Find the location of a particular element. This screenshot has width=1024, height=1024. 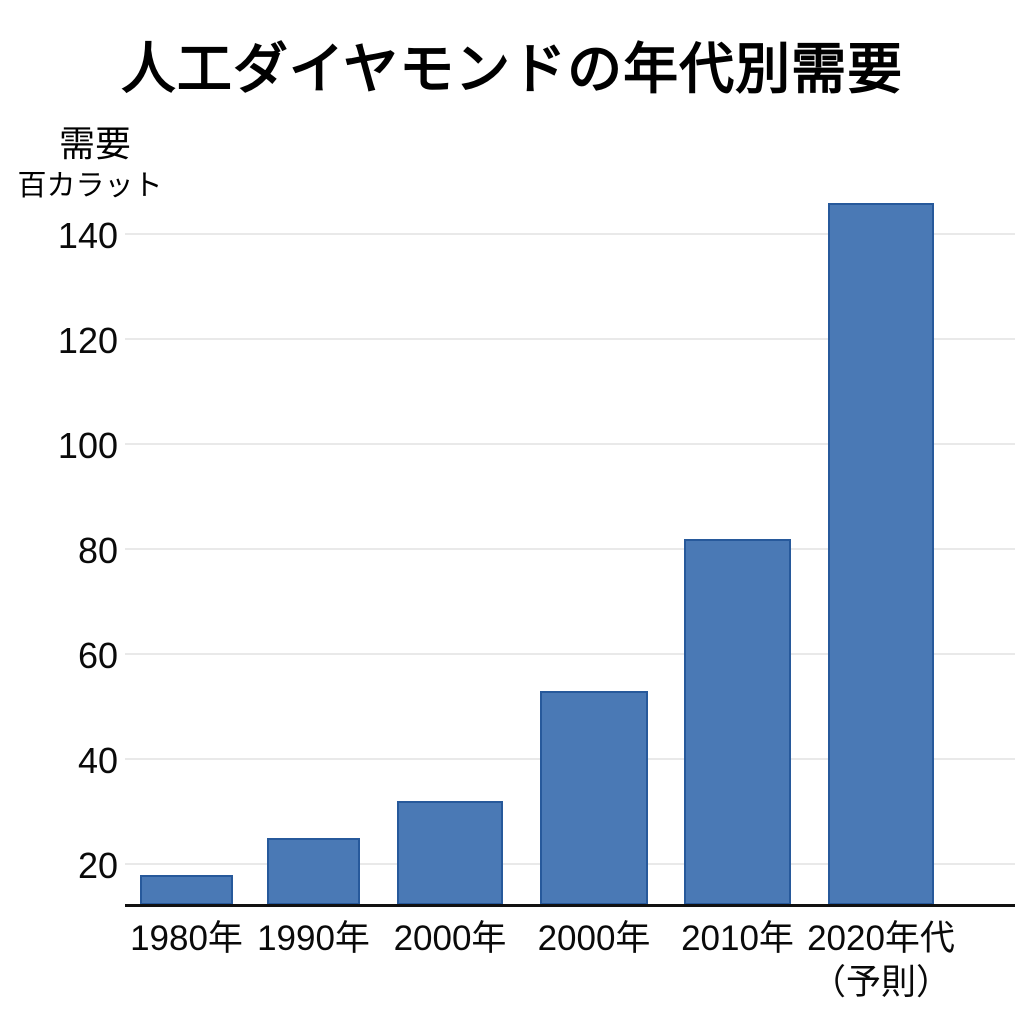

x-tick-label-0: 1980年 is located at coordinates (186, 938).